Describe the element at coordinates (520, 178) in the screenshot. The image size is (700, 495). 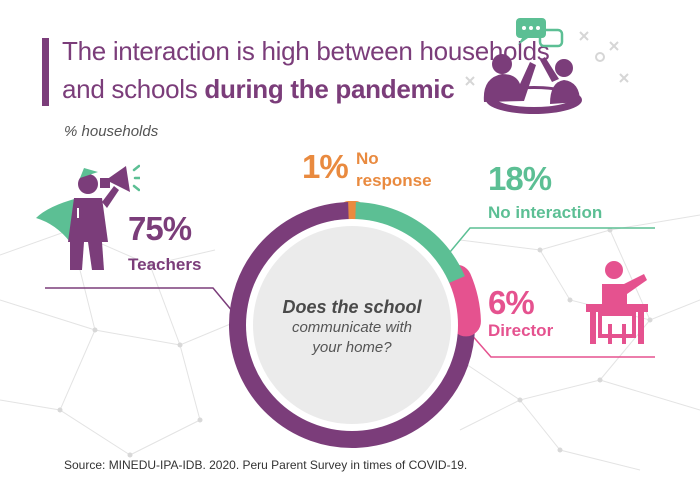
I see `no-interaction-percent-label: 18%` at that location.